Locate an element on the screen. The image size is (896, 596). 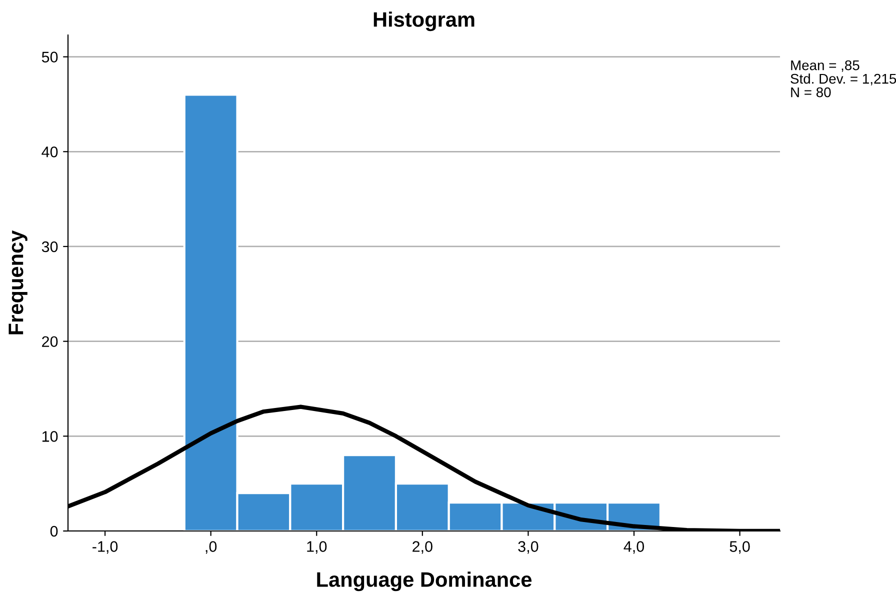
x-axis-title: Language Dominance is located at coordinates (424, 582).